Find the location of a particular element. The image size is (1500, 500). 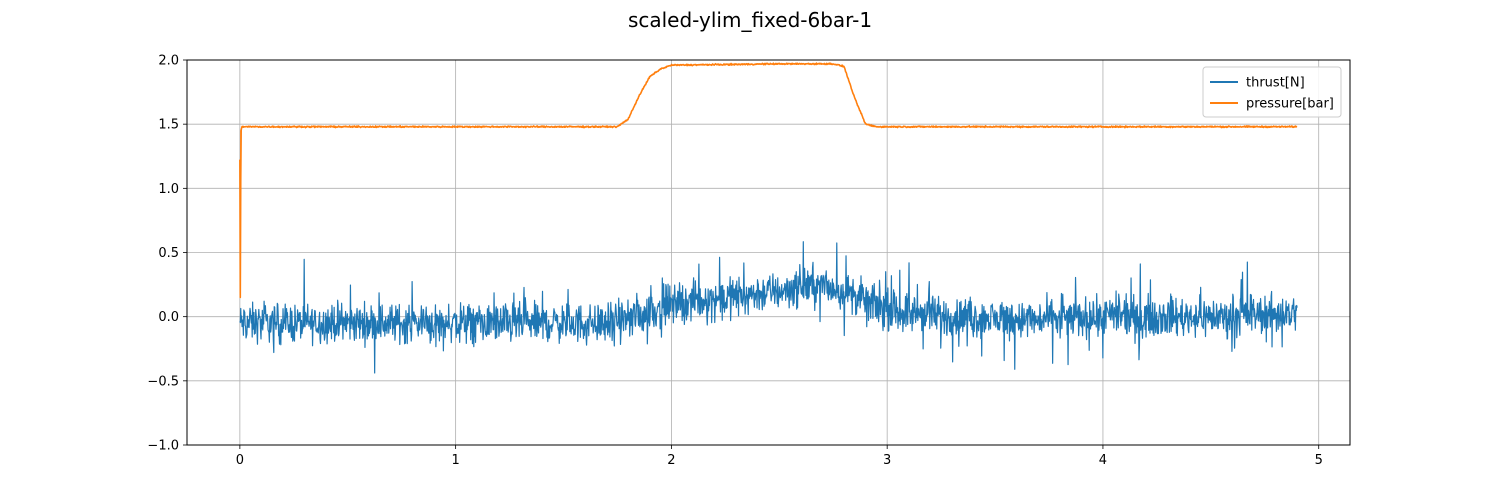

legend-label: pressure[bar] is located at coordinates (1290, 104).